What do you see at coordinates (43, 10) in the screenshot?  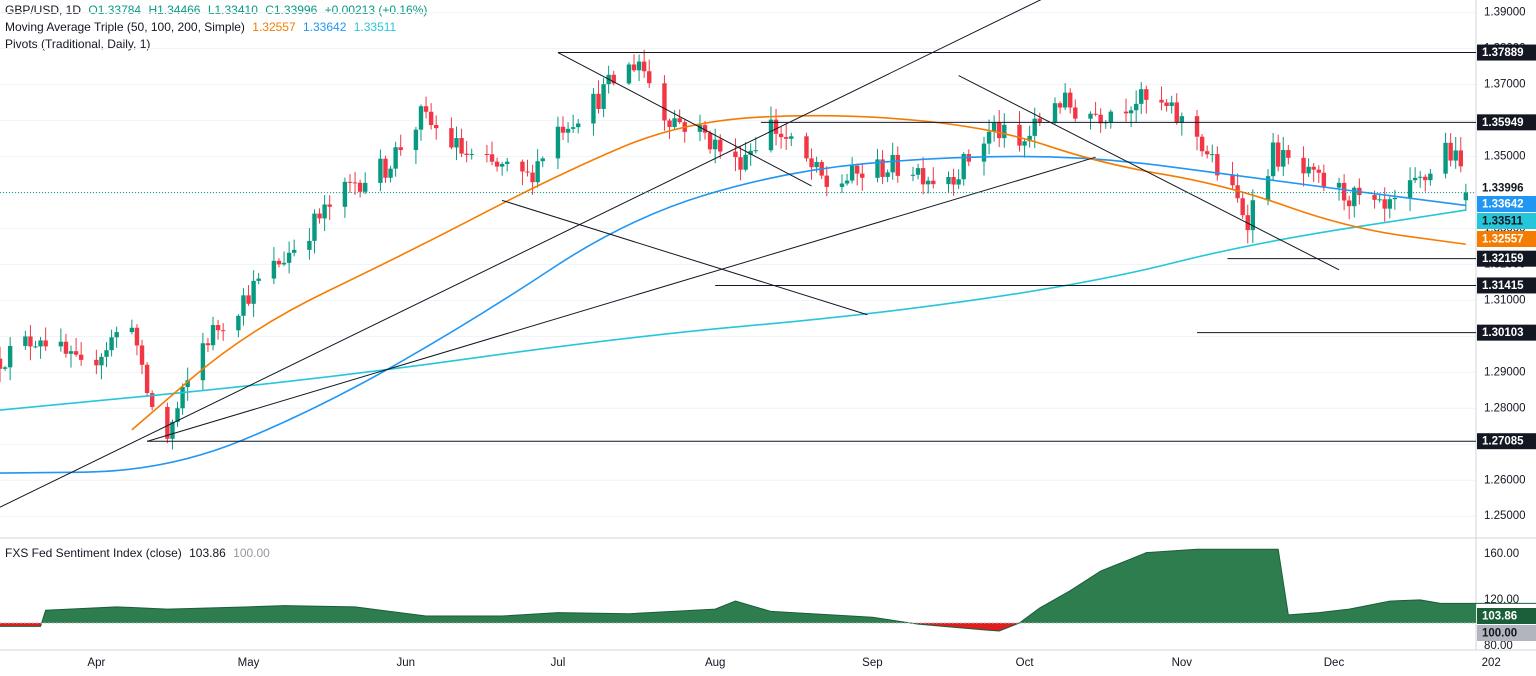 I see `symbol-label: GBP/USD, 1D` at bounding box center [43, 10].